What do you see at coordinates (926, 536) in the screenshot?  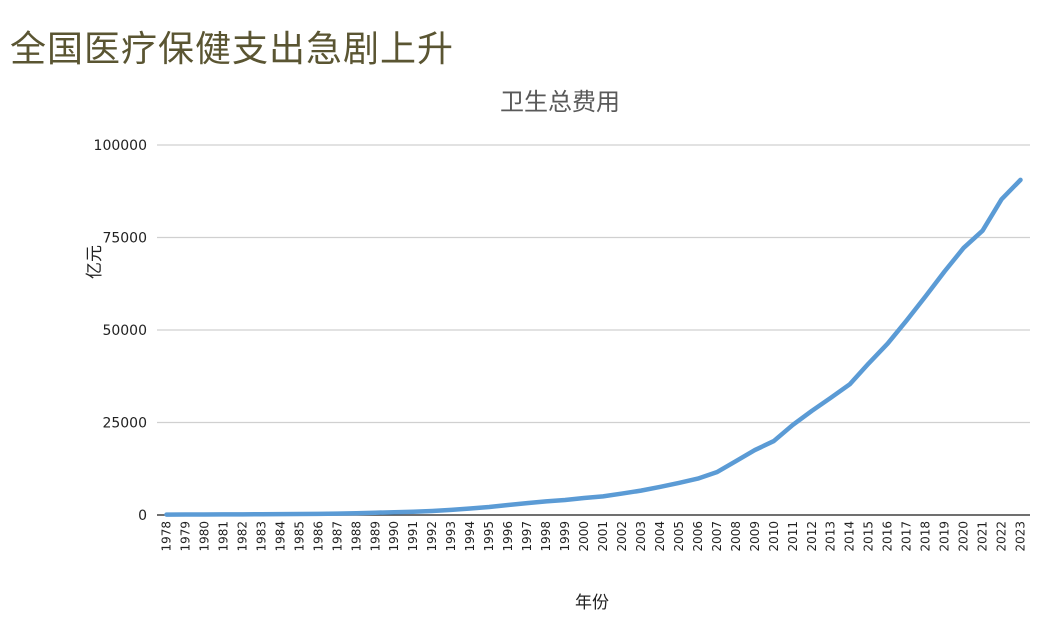 I see `x-tick-label: 2018` at bounding box center [926, 536].